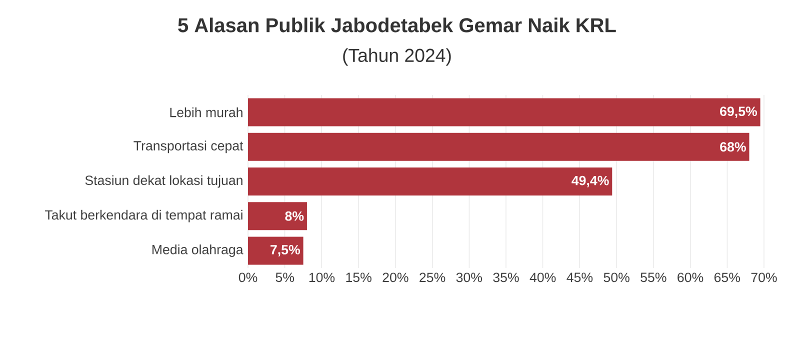 Image resolution: width=794 pixels, height=343 pixels. Describe the element at coordinates (294, 216) in the screenshot. I see `data-label: 8%` at that location.